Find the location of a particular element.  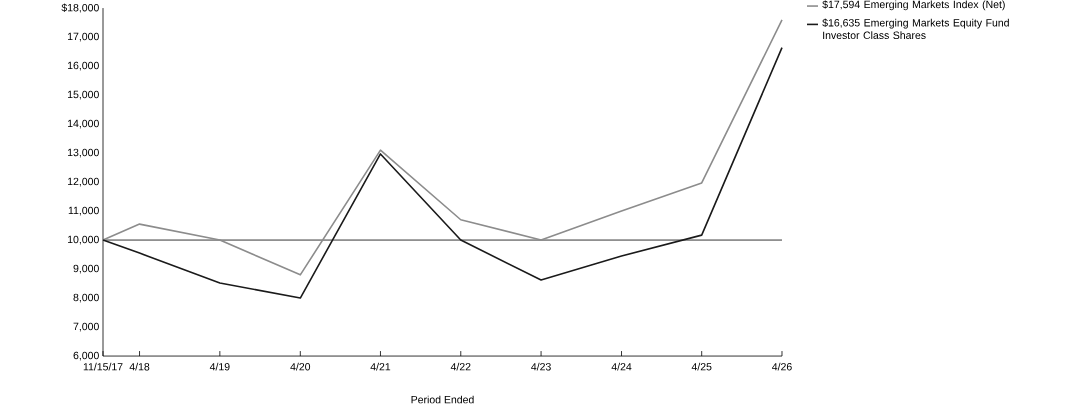

y-tick-label: 11,000 is located at coordinates (83, 211).